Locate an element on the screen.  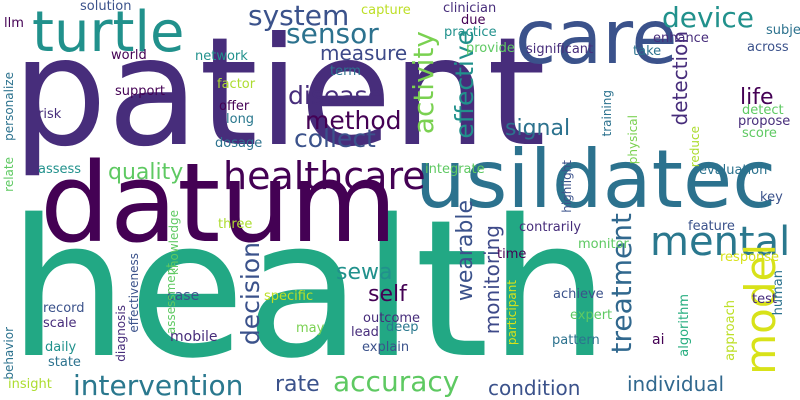
cloud-word-lead: lead is located at coordinates (365, 332).